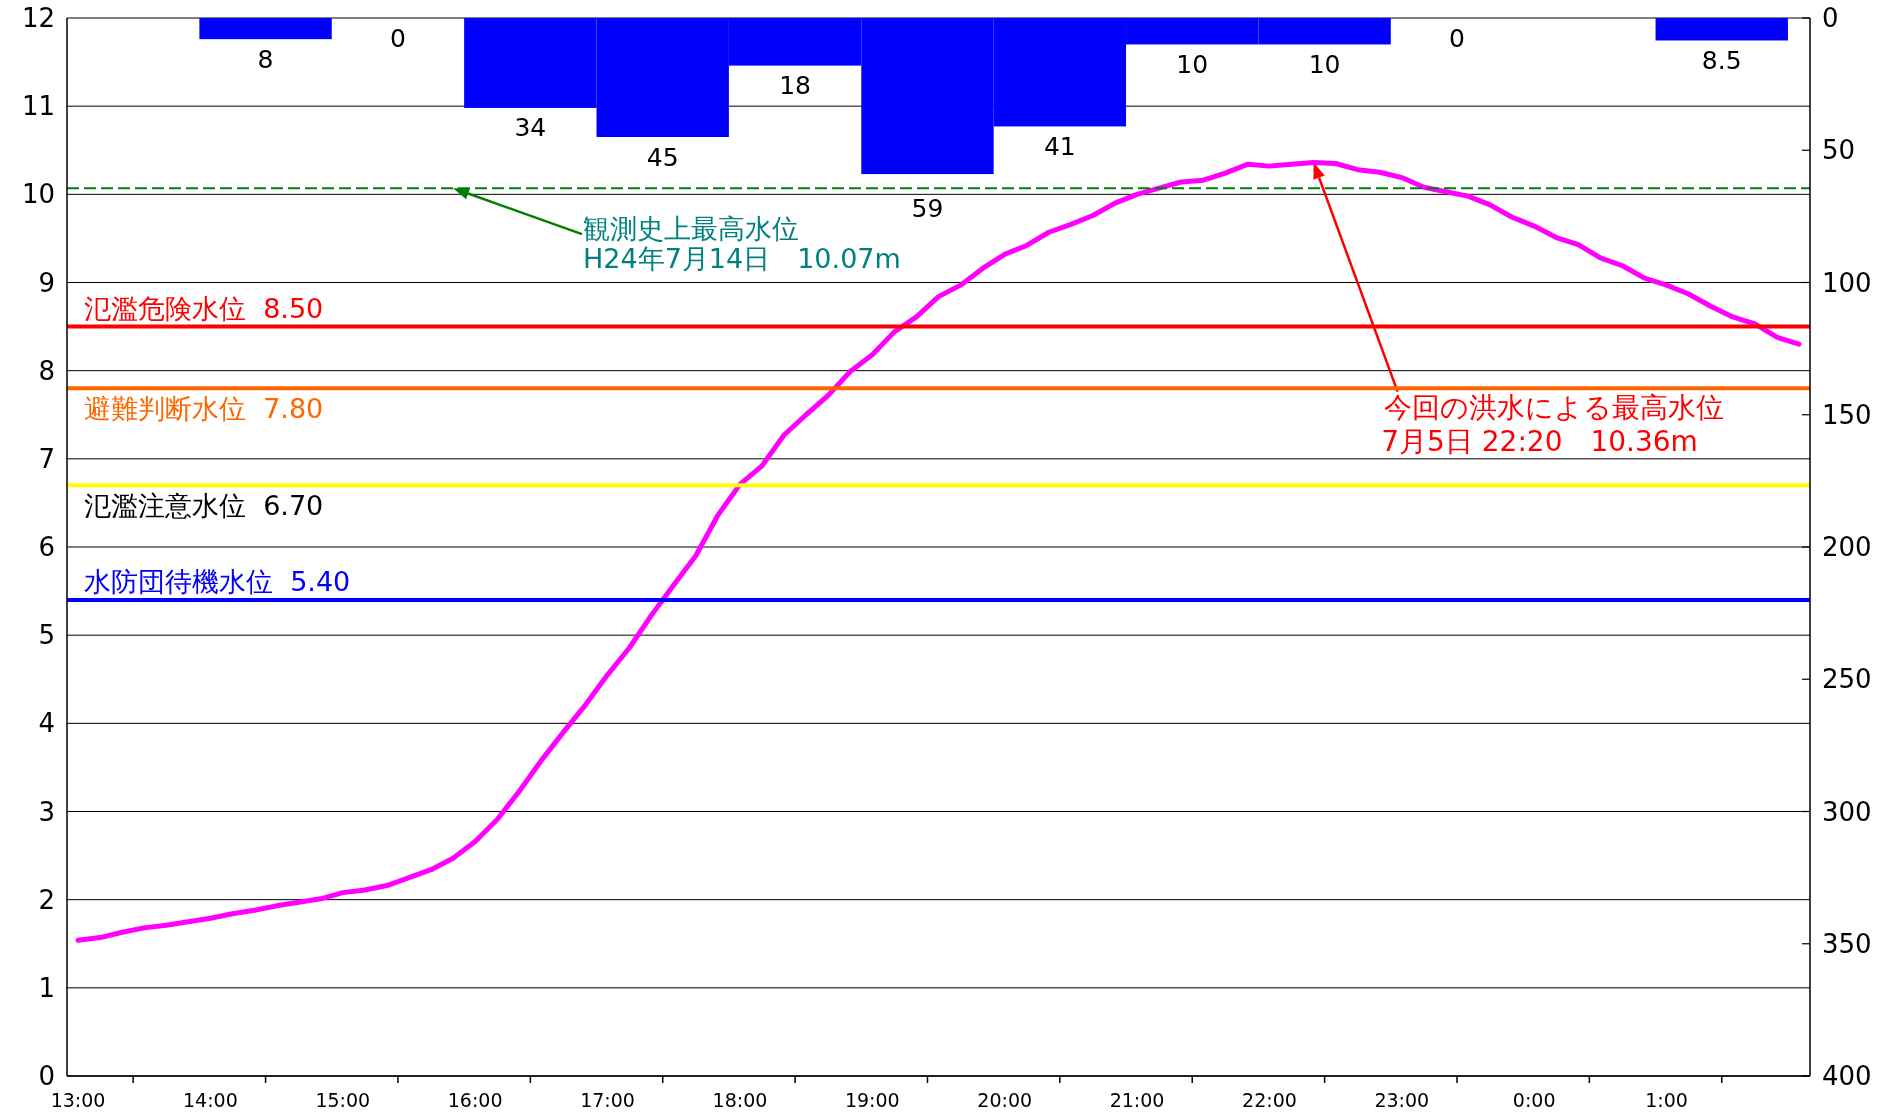 The width and height of the screenshot is (1888, 1116). Describe the element at coordinates (46, 899) in the screenshot. I see `y-tick-label: 2` at that location.